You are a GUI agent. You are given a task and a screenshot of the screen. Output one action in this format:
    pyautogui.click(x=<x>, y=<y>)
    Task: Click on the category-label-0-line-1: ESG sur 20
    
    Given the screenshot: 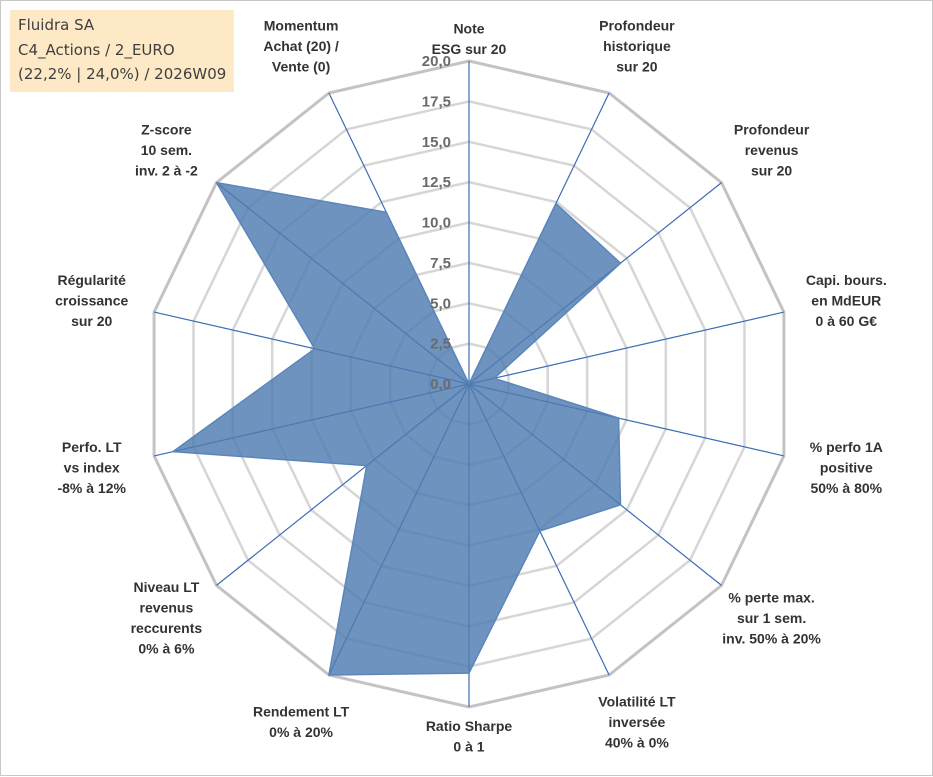 What is the action you would take?
    pyautogui.click(x=469, y=49)
    